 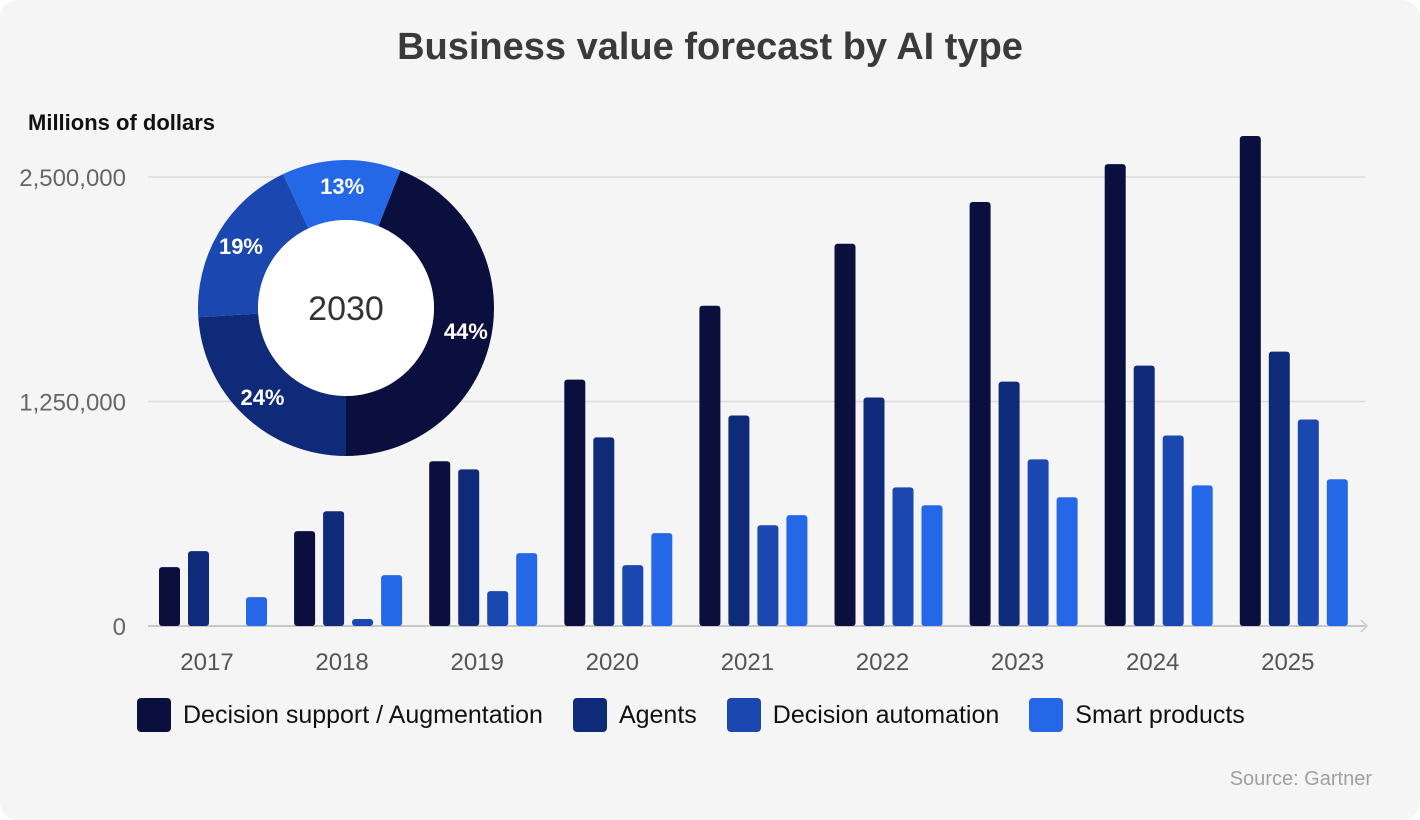 I want to click on chart-title: Business value forecast by AI type, so click(x=710, y=47).